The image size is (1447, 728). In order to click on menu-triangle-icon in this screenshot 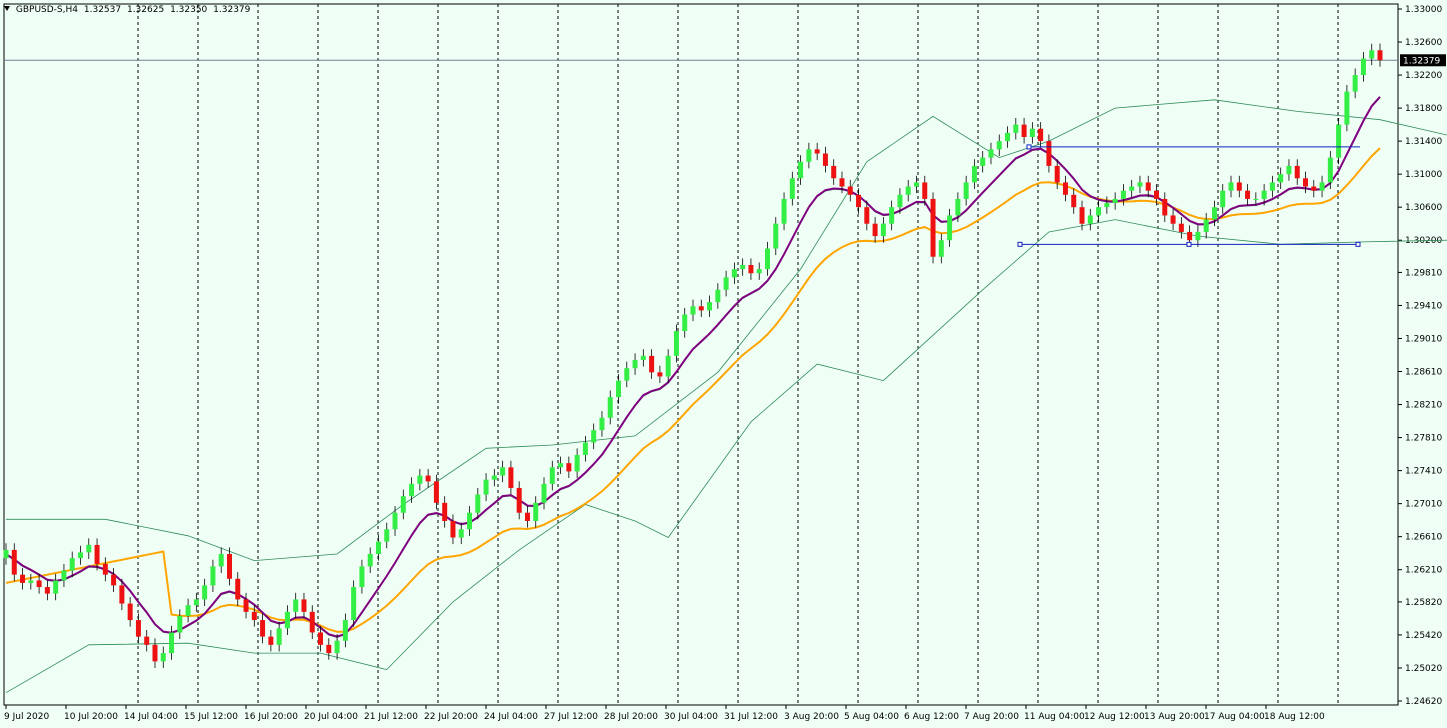, I will do `click(7, 8)`.